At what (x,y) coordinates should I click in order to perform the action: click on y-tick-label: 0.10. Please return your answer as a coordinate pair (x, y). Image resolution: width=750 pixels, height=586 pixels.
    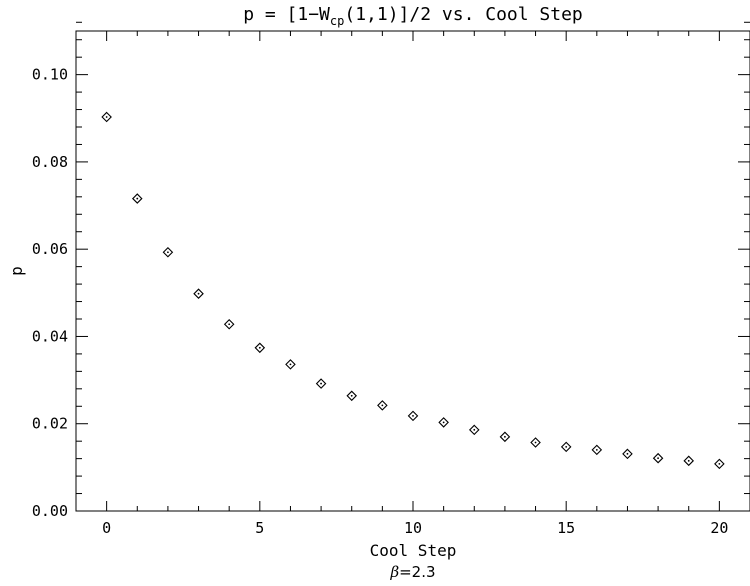
    Looking at the image, I should click on (50, 75).